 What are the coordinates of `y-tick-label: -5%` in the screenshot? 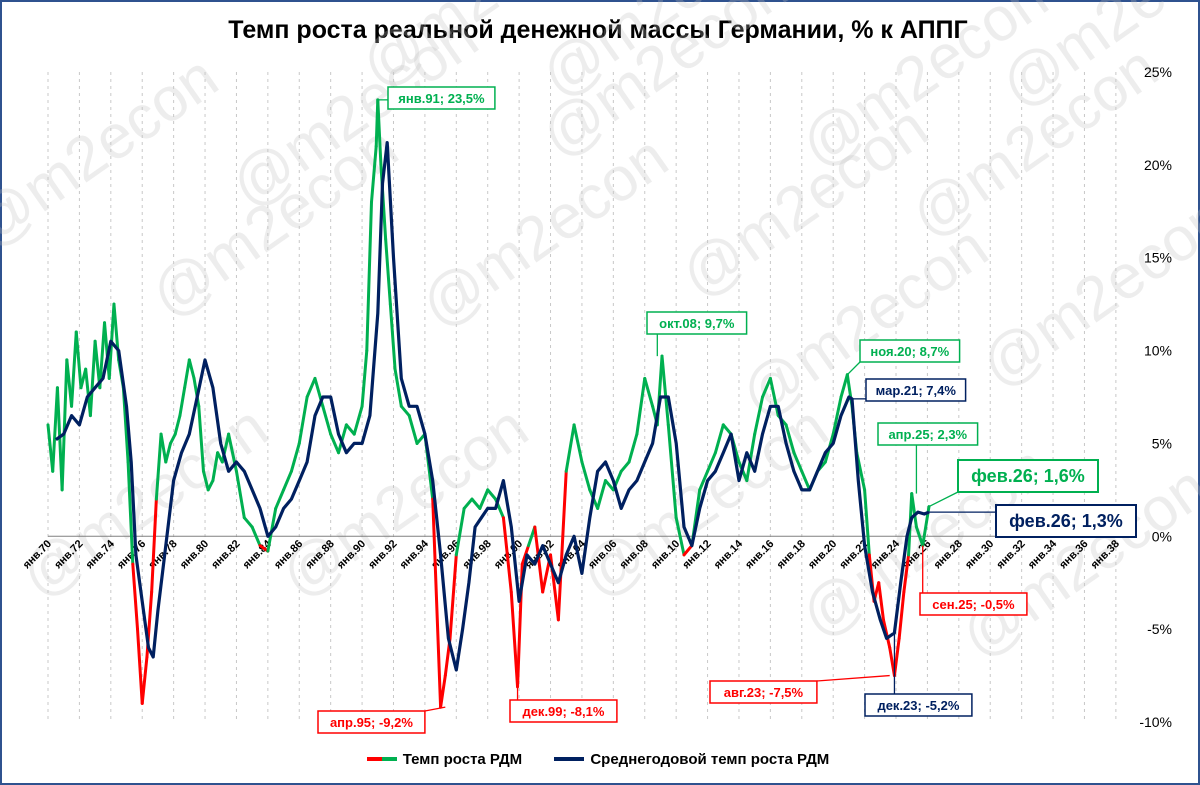 It's located at (1159, 629).